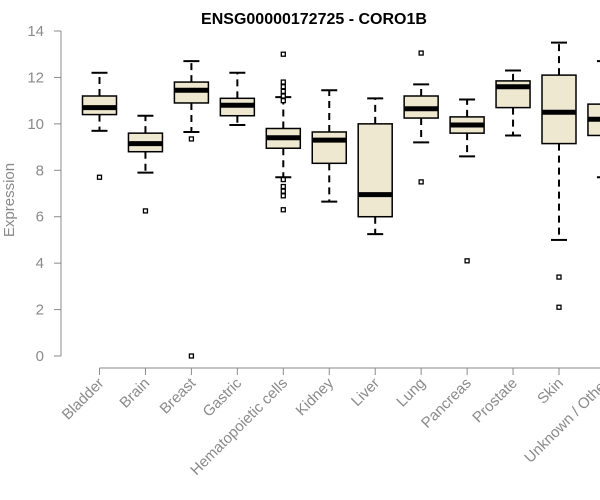 The height and width of the screenshot is (500, 600). Describe the element at coordinates (44, 194) in the screenshot. I see `y-axis: 0 2 4 6 8 10 12 14` at that location.